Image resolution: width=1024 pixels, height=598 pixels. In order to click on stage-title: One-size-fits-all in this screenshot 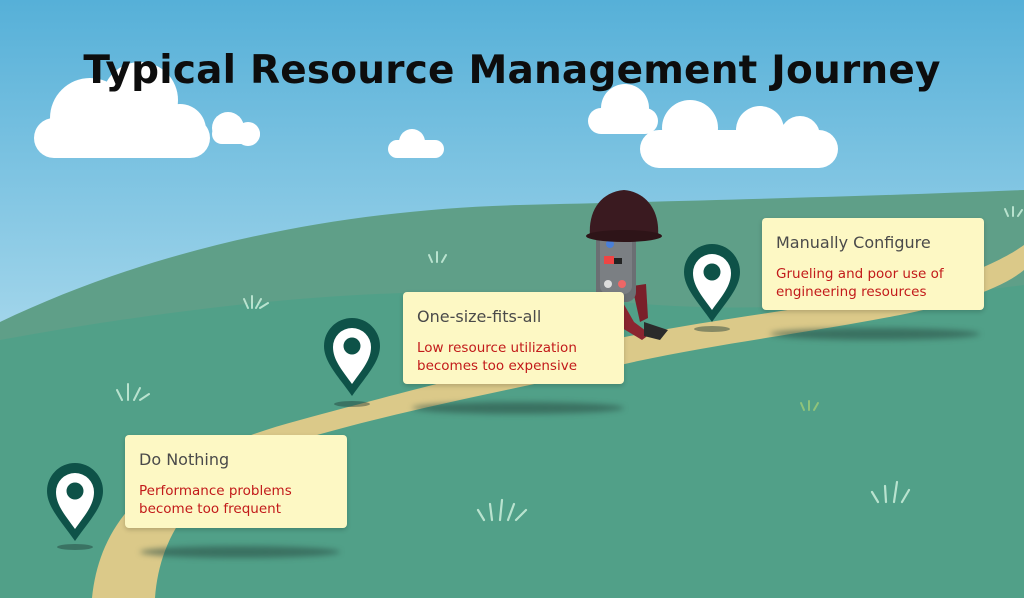, I will do `click(479, 316)`.